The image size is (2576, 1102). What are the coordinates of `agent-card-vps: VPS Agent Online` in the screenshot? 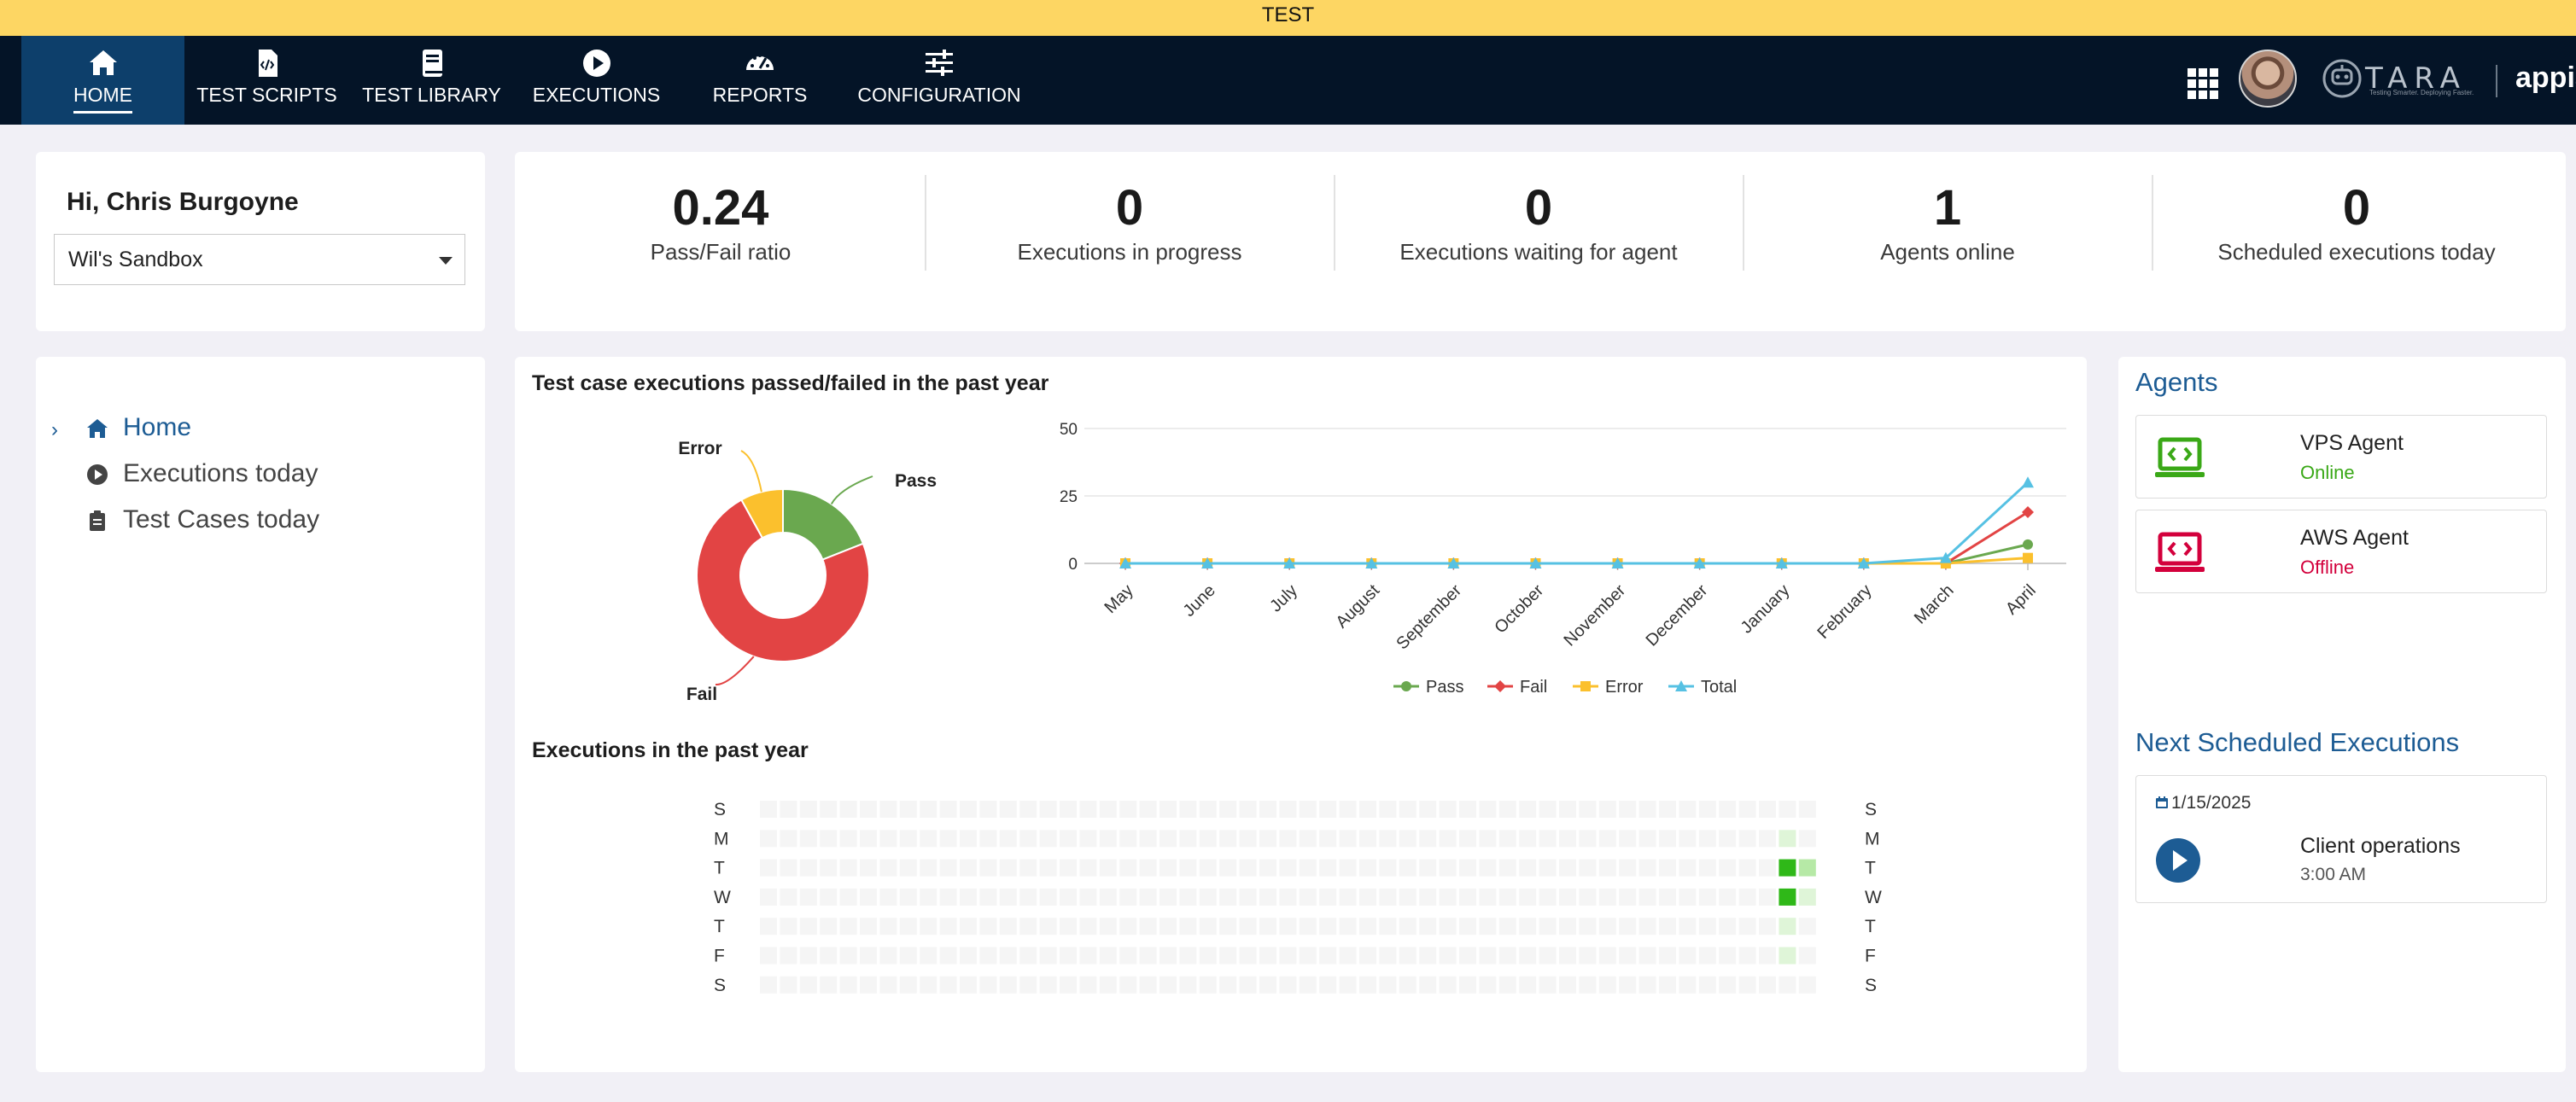 It's located at (2341, 457).